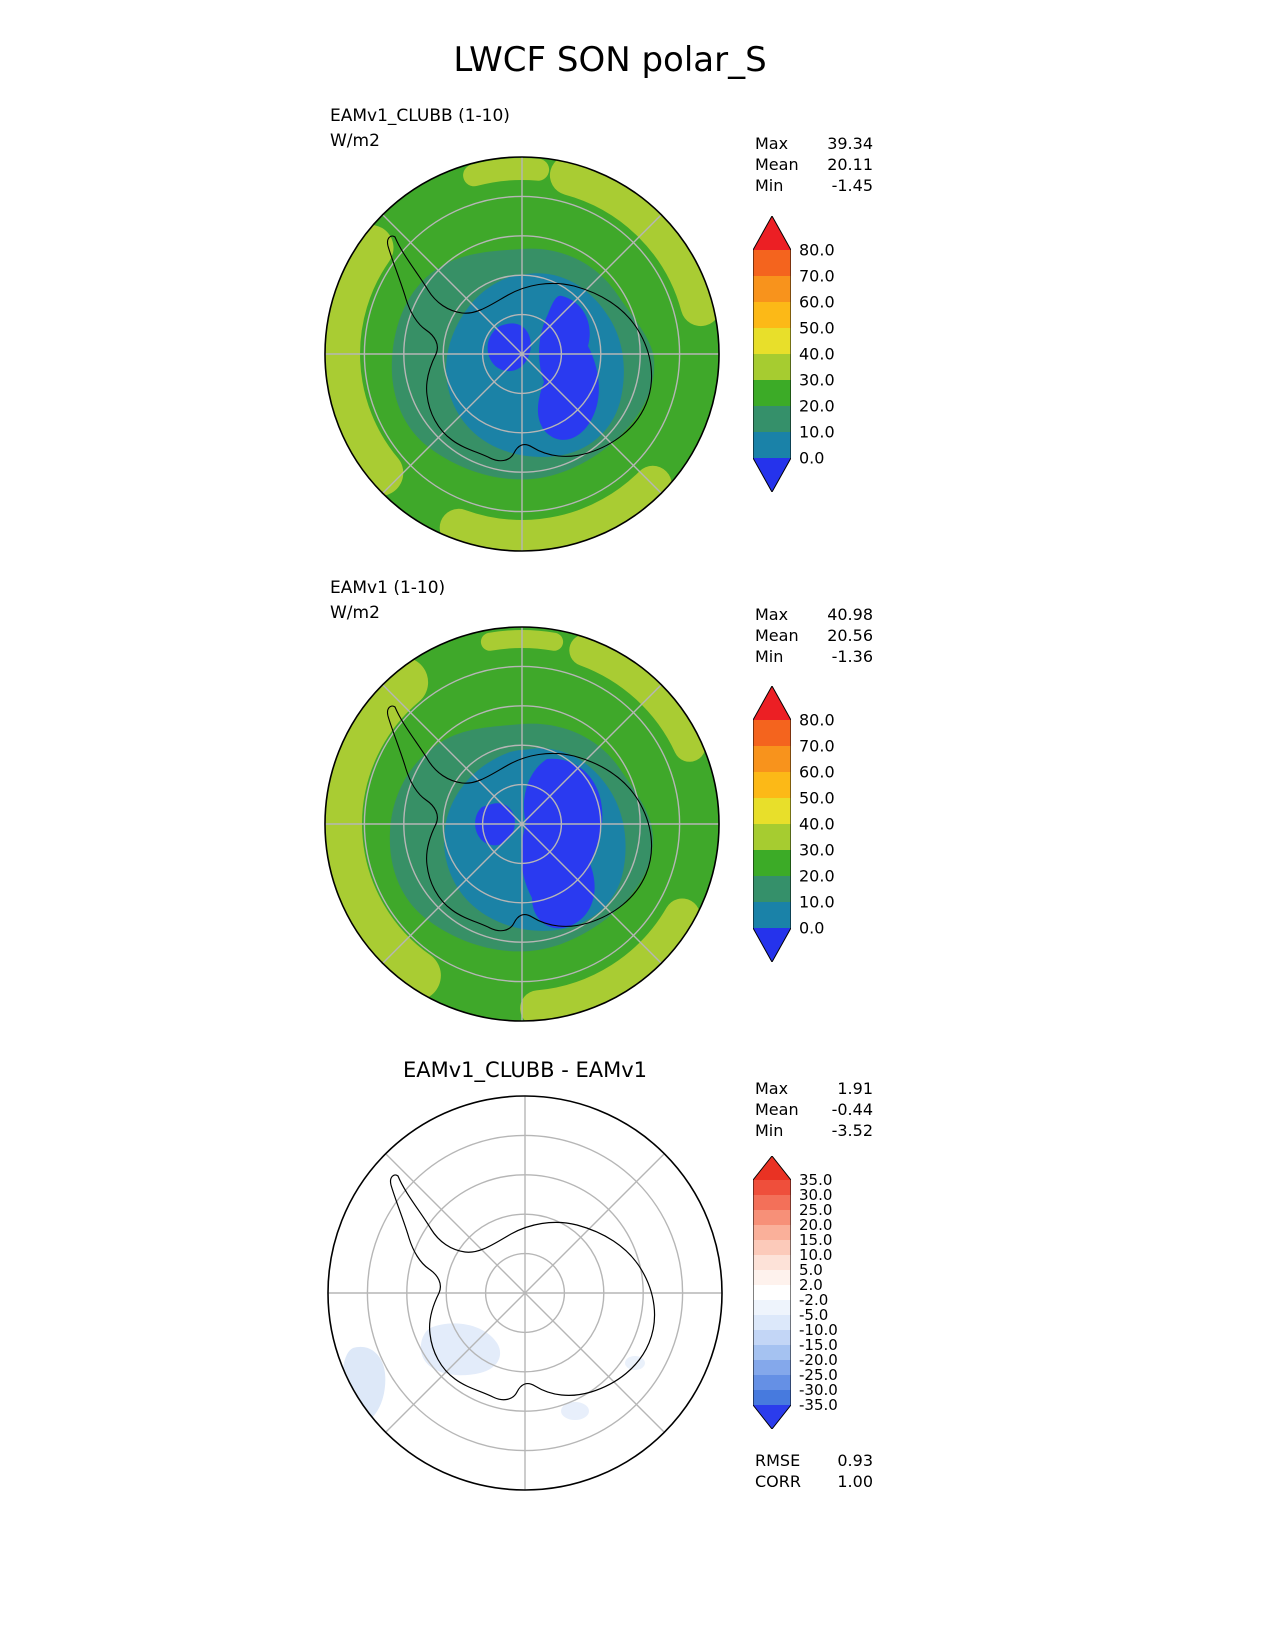  I want to click on panel2-units: W/m2, so click(355, 613).